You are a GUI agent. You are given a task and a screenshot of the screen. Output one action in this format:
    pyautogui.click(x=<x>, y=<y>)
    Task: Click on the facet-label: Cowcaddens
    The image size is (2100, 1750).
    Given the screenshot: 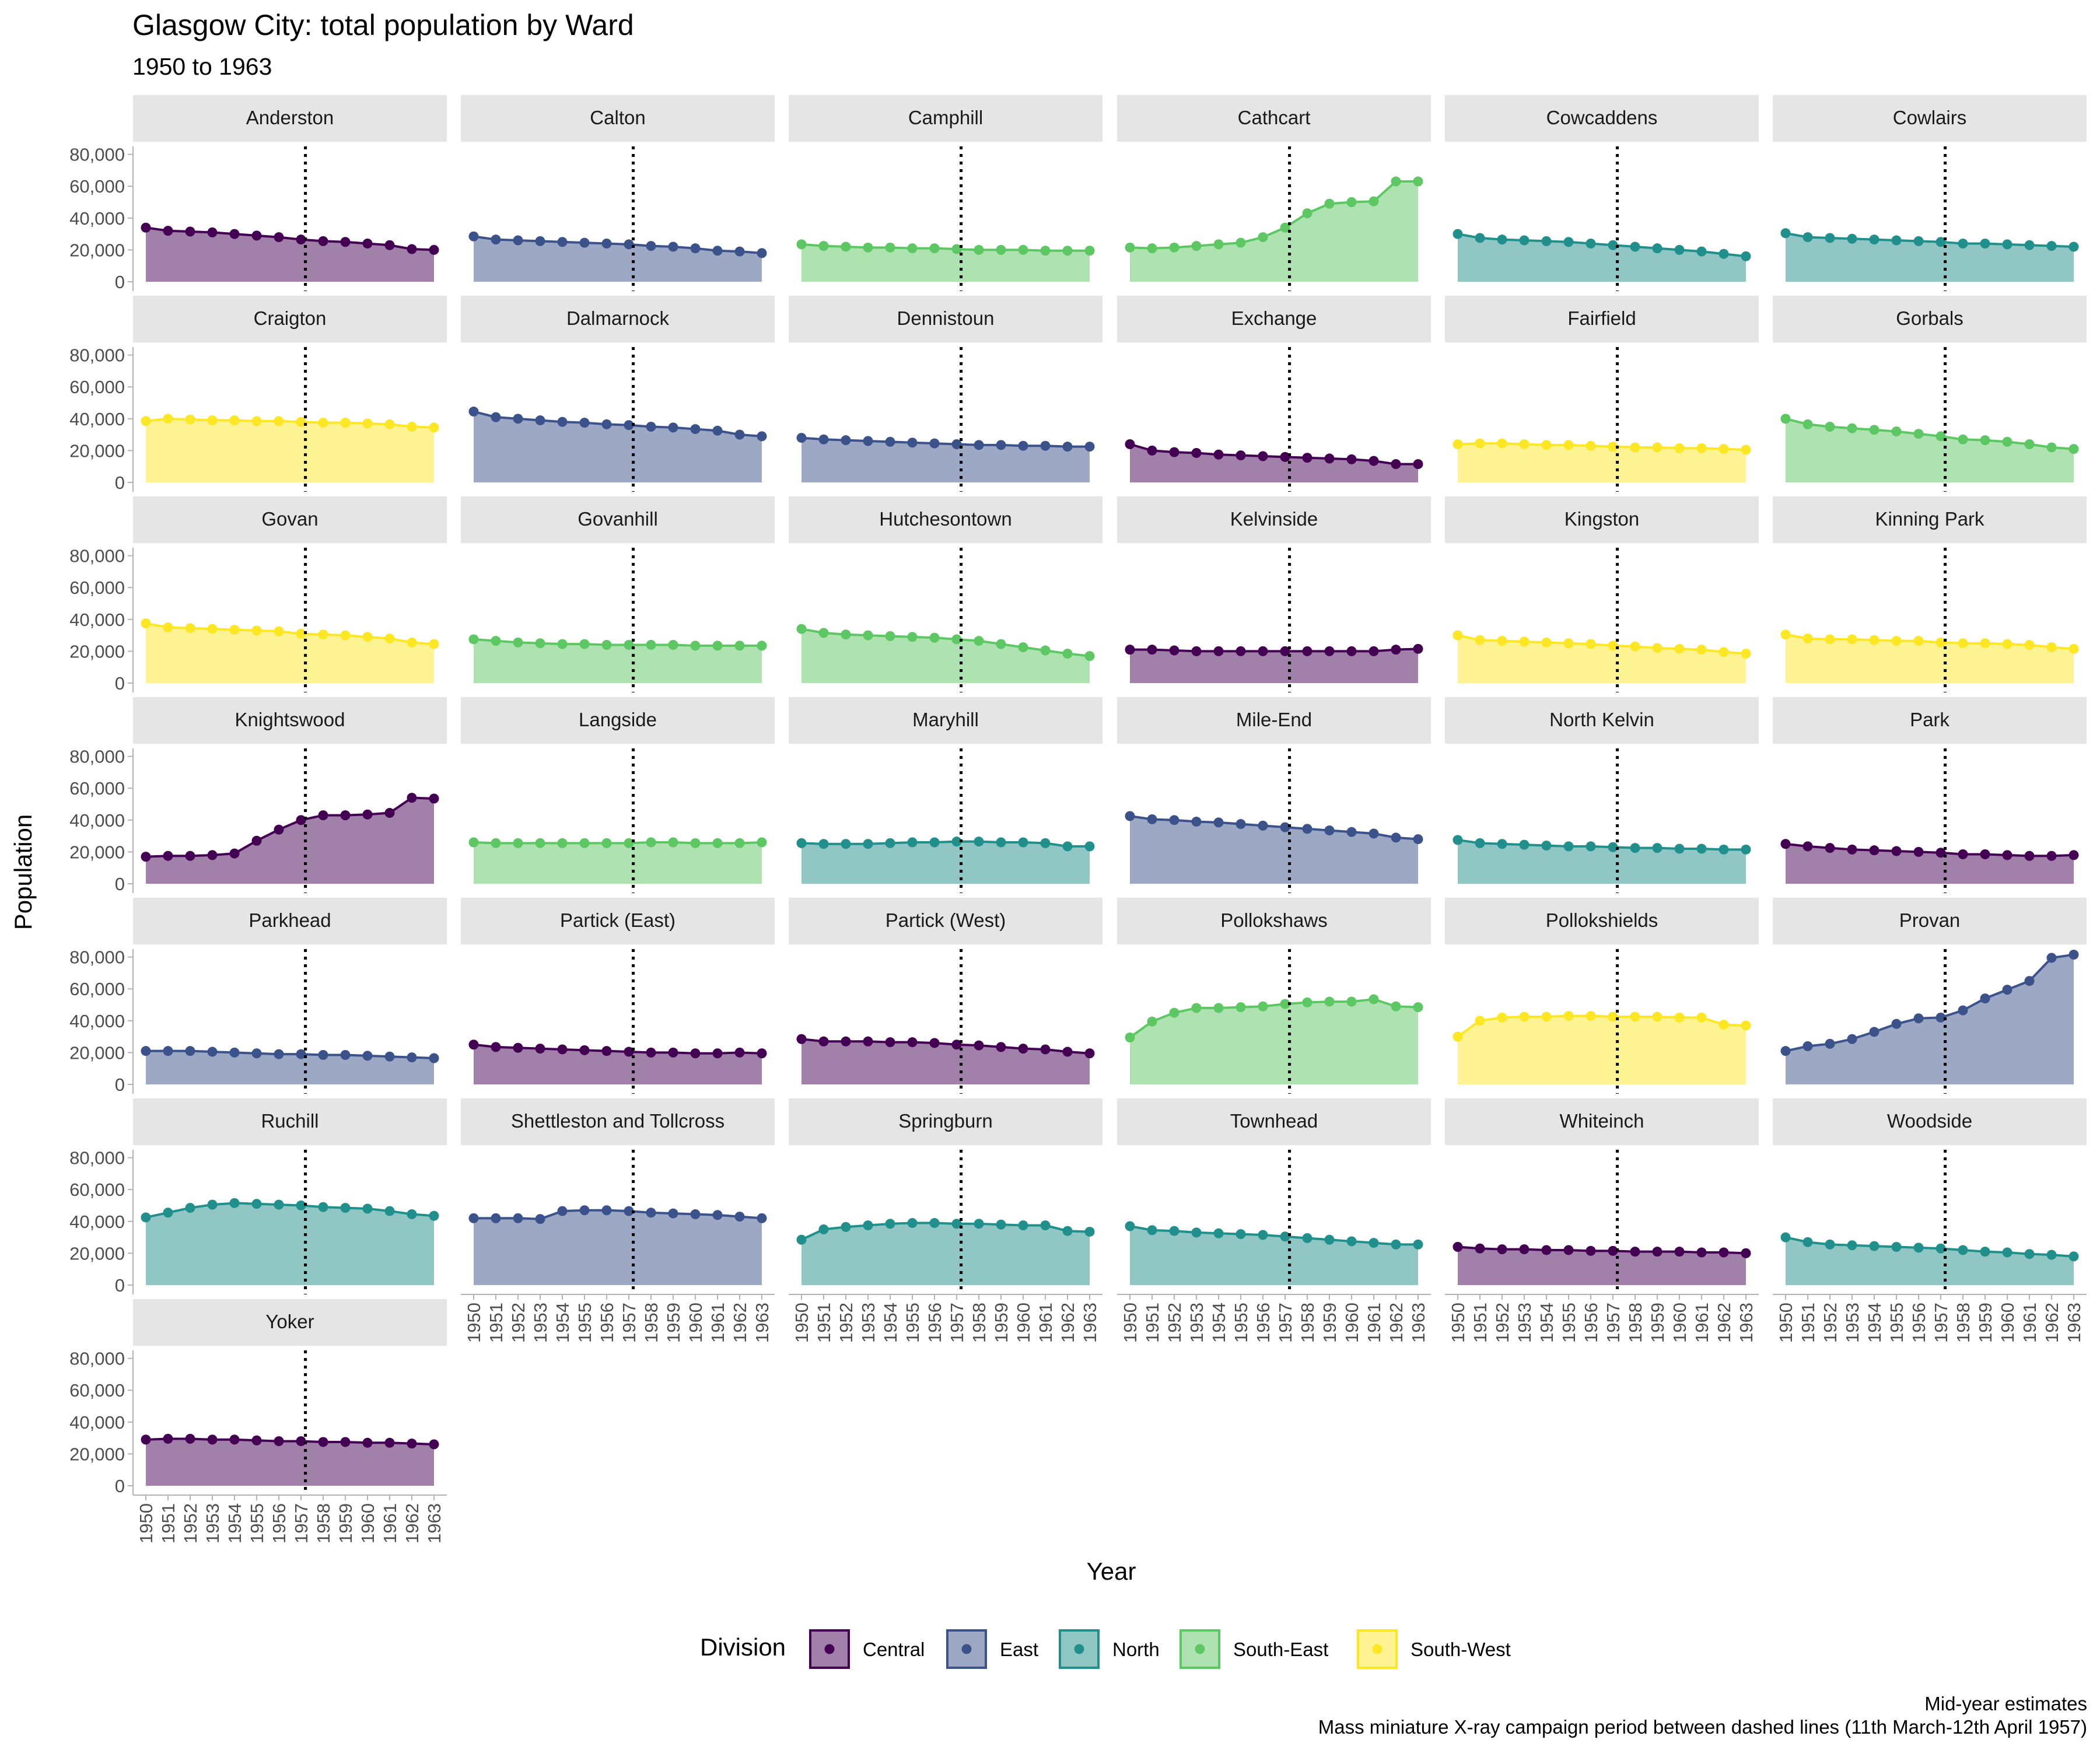 What is the action you would take?
    pyautogui.click(x=1602, y=117)
    